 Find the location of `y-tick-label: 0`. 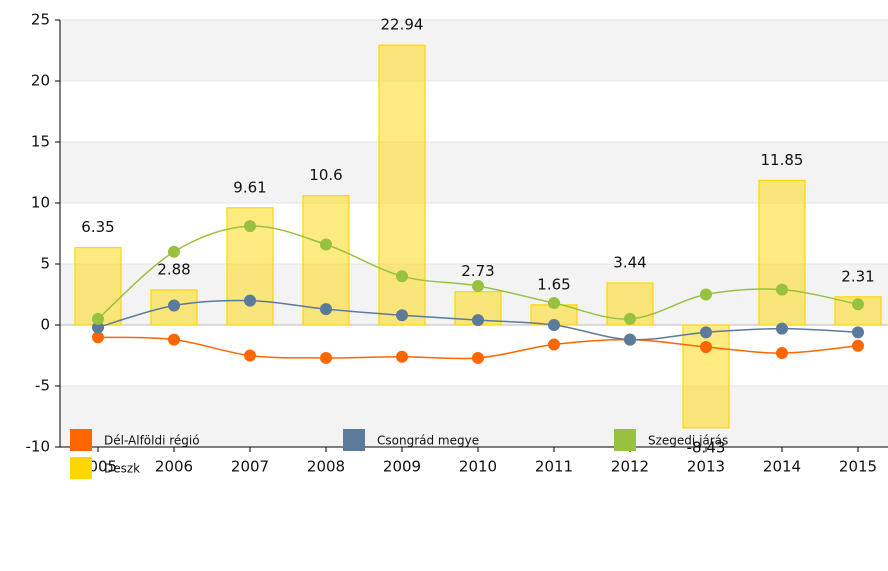

y-tick-label: 0 is located at coordinates (45, 325).